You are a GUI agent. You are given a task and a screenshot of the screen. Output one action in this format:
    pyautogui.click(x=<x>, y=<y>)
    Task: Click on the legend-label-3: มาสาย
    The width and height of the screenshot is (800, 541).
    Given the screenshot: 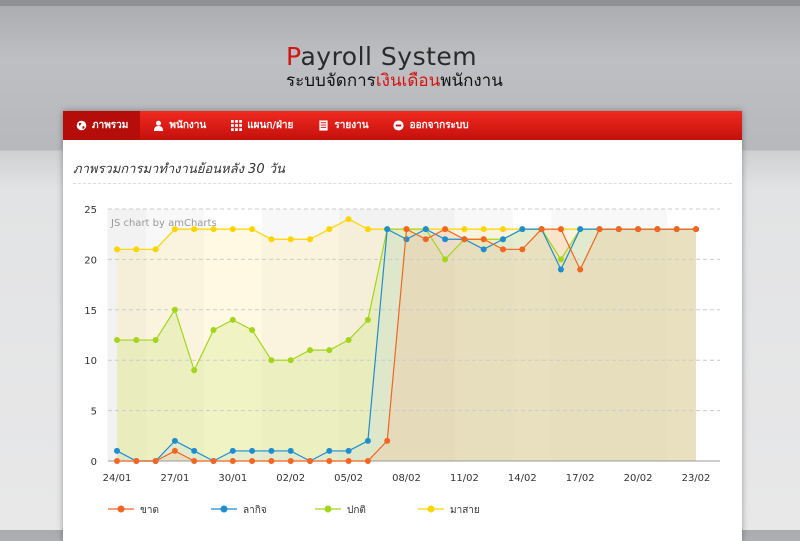 What is the action you would take?
    pyautogui.click(x=465, y=510)
    